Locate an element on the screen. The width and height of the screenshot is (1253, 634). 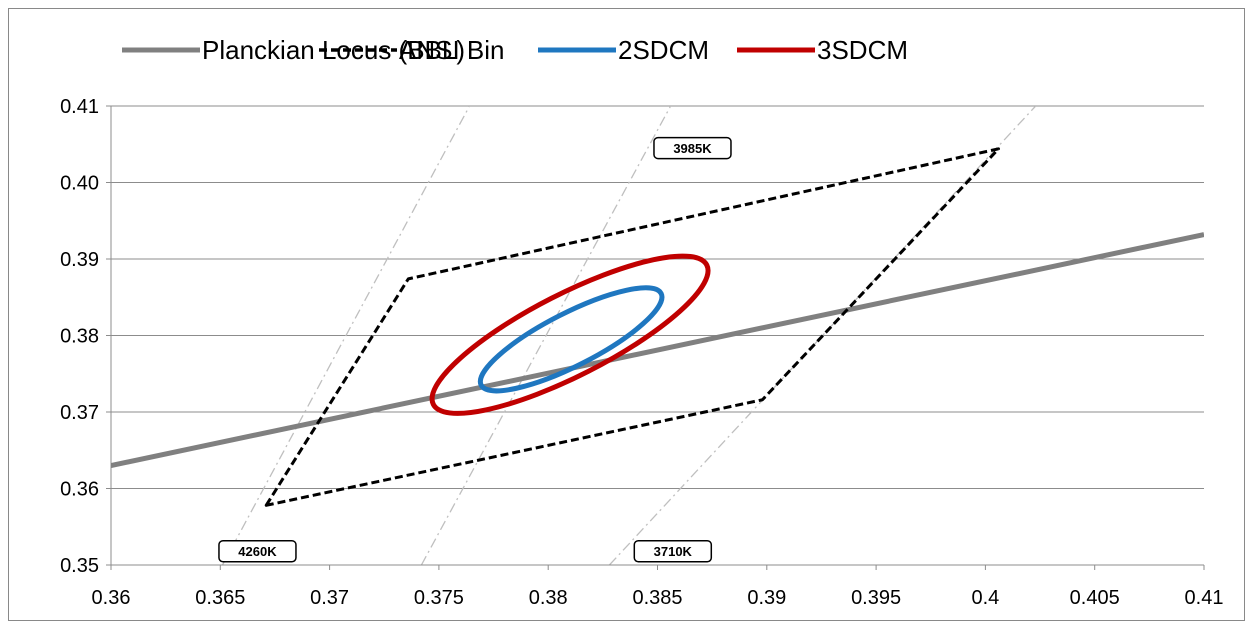
annotation-0: 3985K is located at coordinates (692, 148).